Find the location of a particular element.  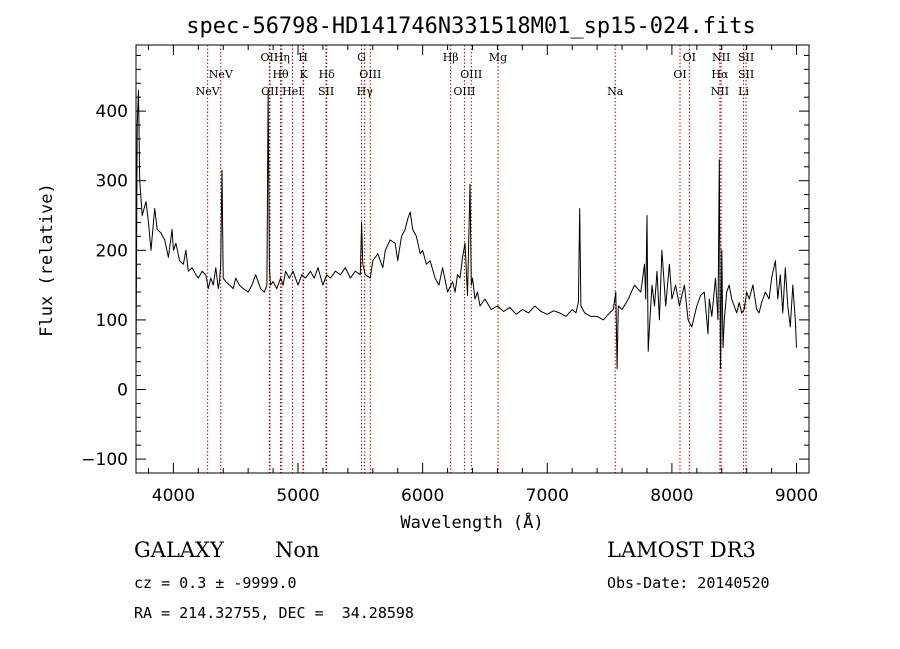

x-tick-label: 6000 is located at coordinates (422, 496).